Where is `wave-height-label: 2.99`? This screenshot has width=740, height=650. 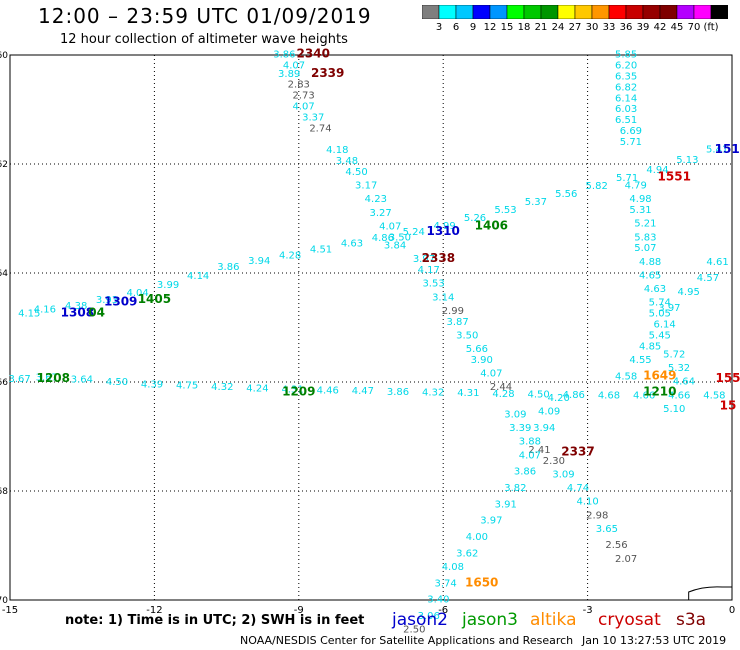 wave-height-label: 2.99 is located at coordinates (453, 311).